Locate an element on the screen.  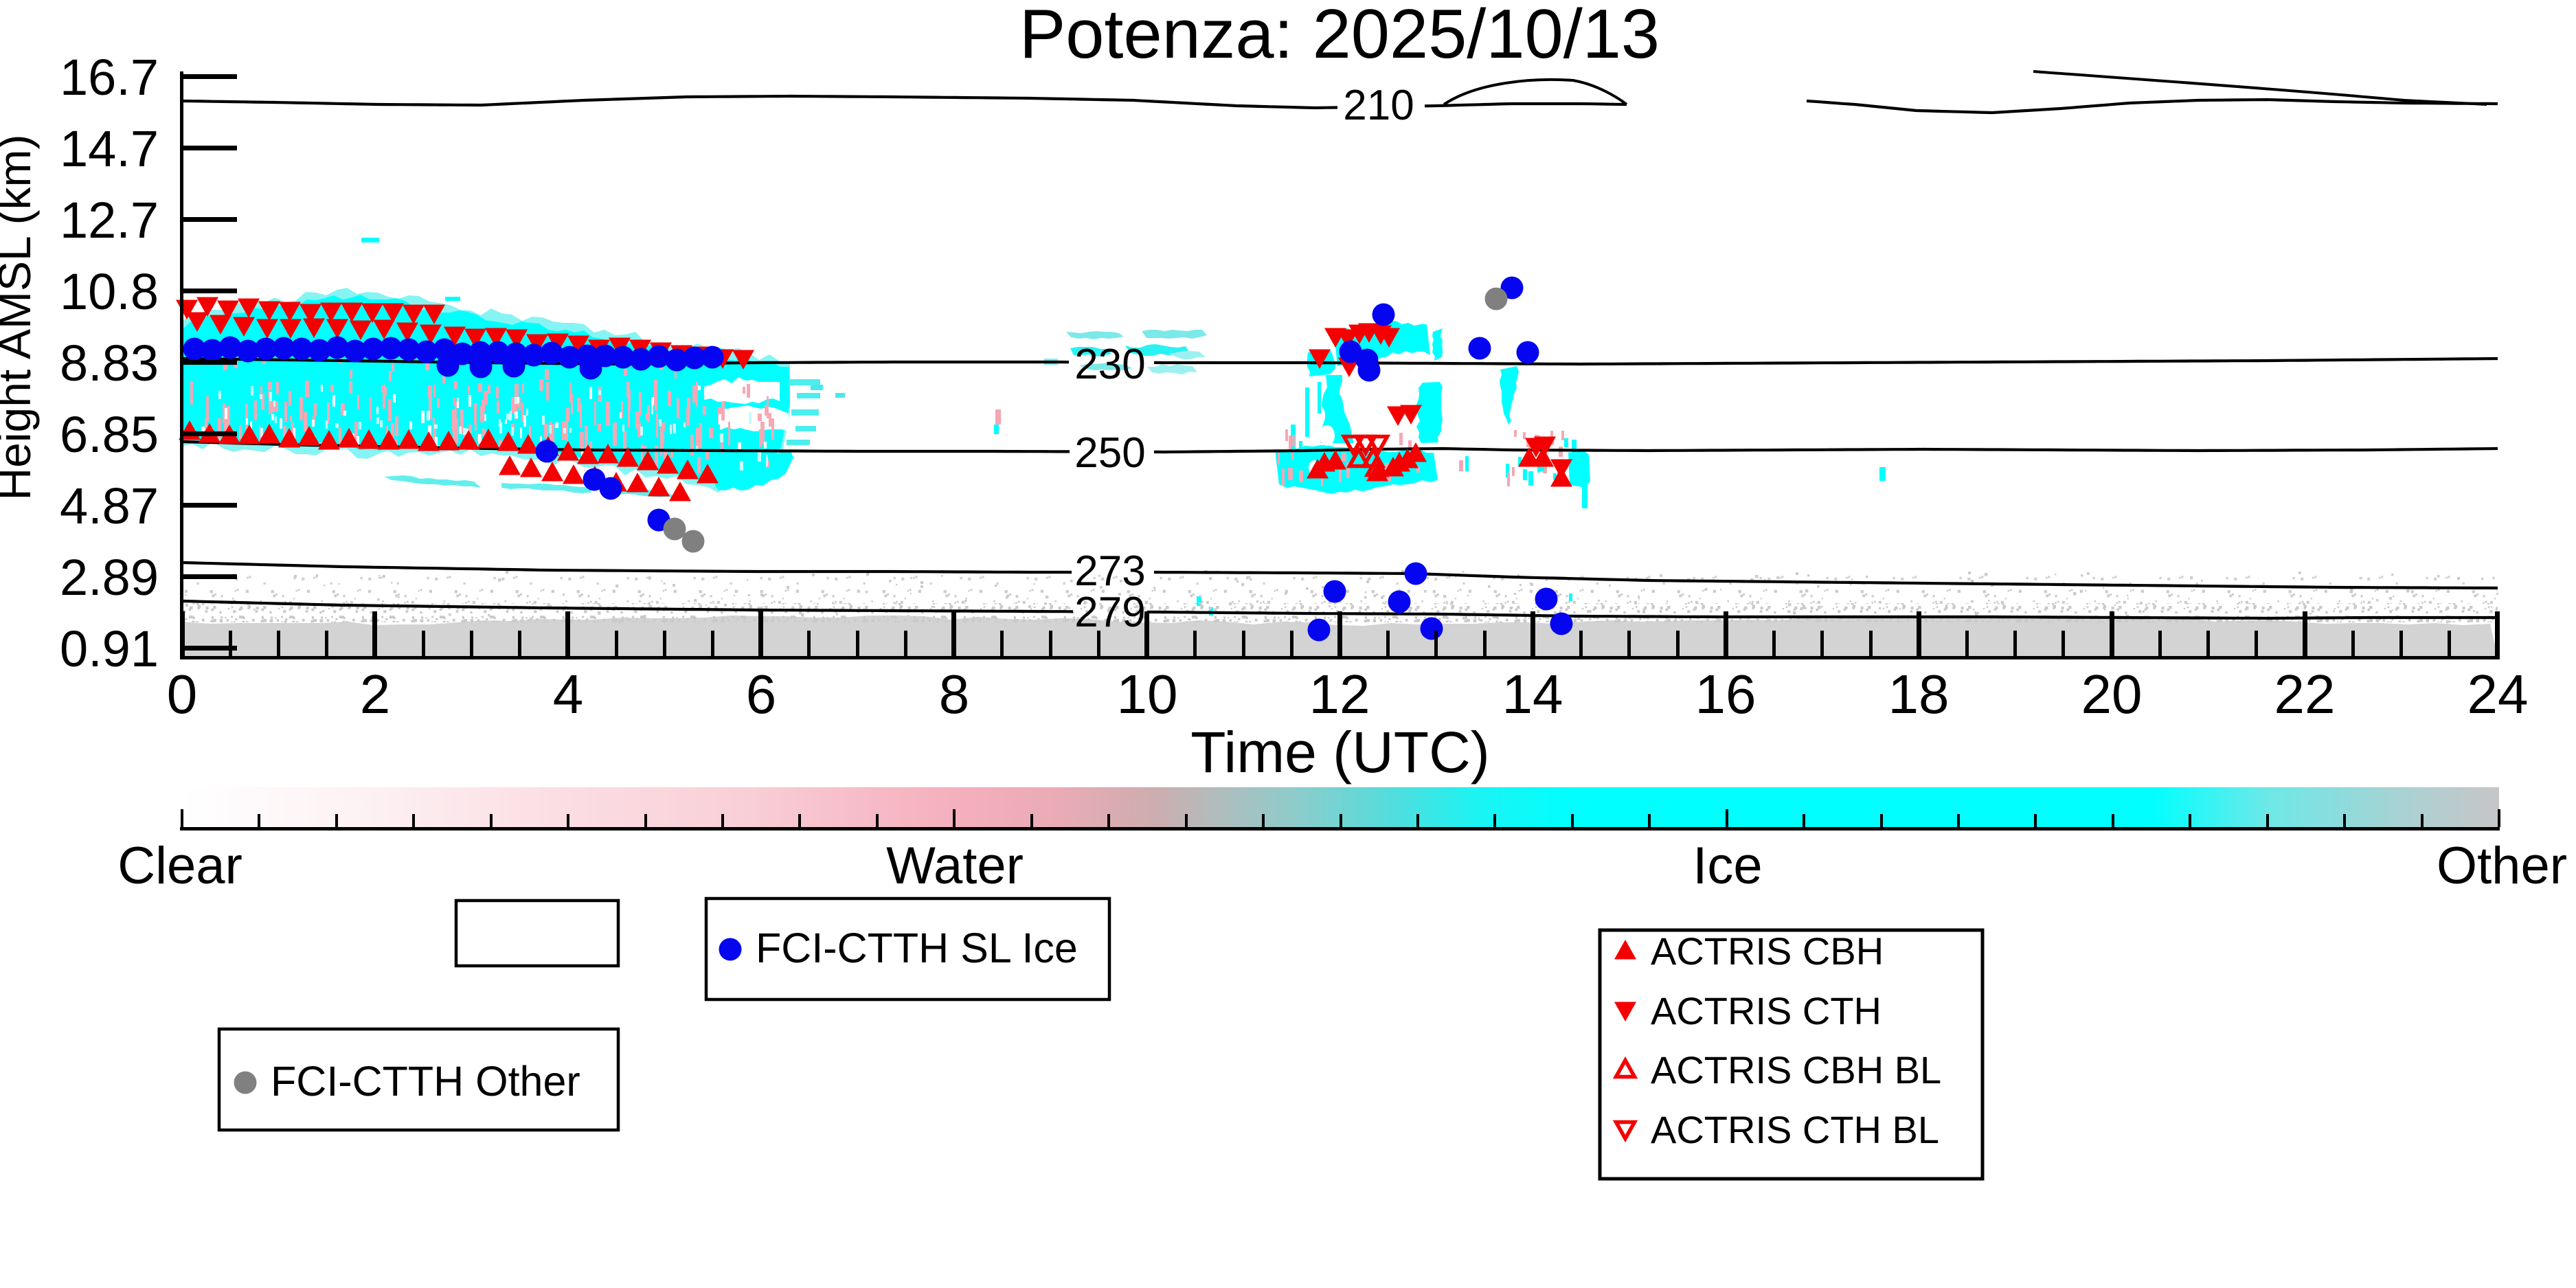
svg-text: 4 is located at coordinates (568, 694).